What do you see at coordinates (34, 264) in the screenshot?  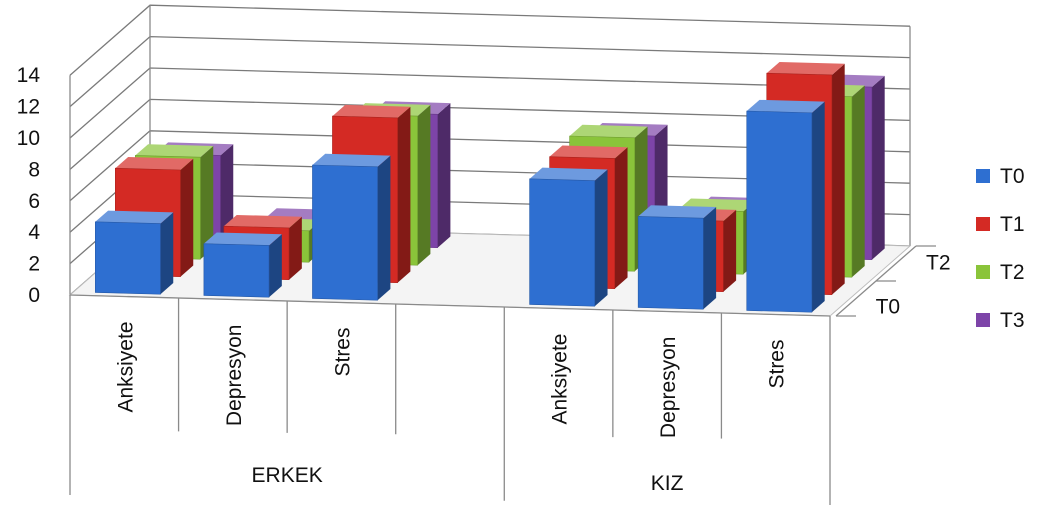 I see `y-tick-label: 2` at bounding box center [34, 264].